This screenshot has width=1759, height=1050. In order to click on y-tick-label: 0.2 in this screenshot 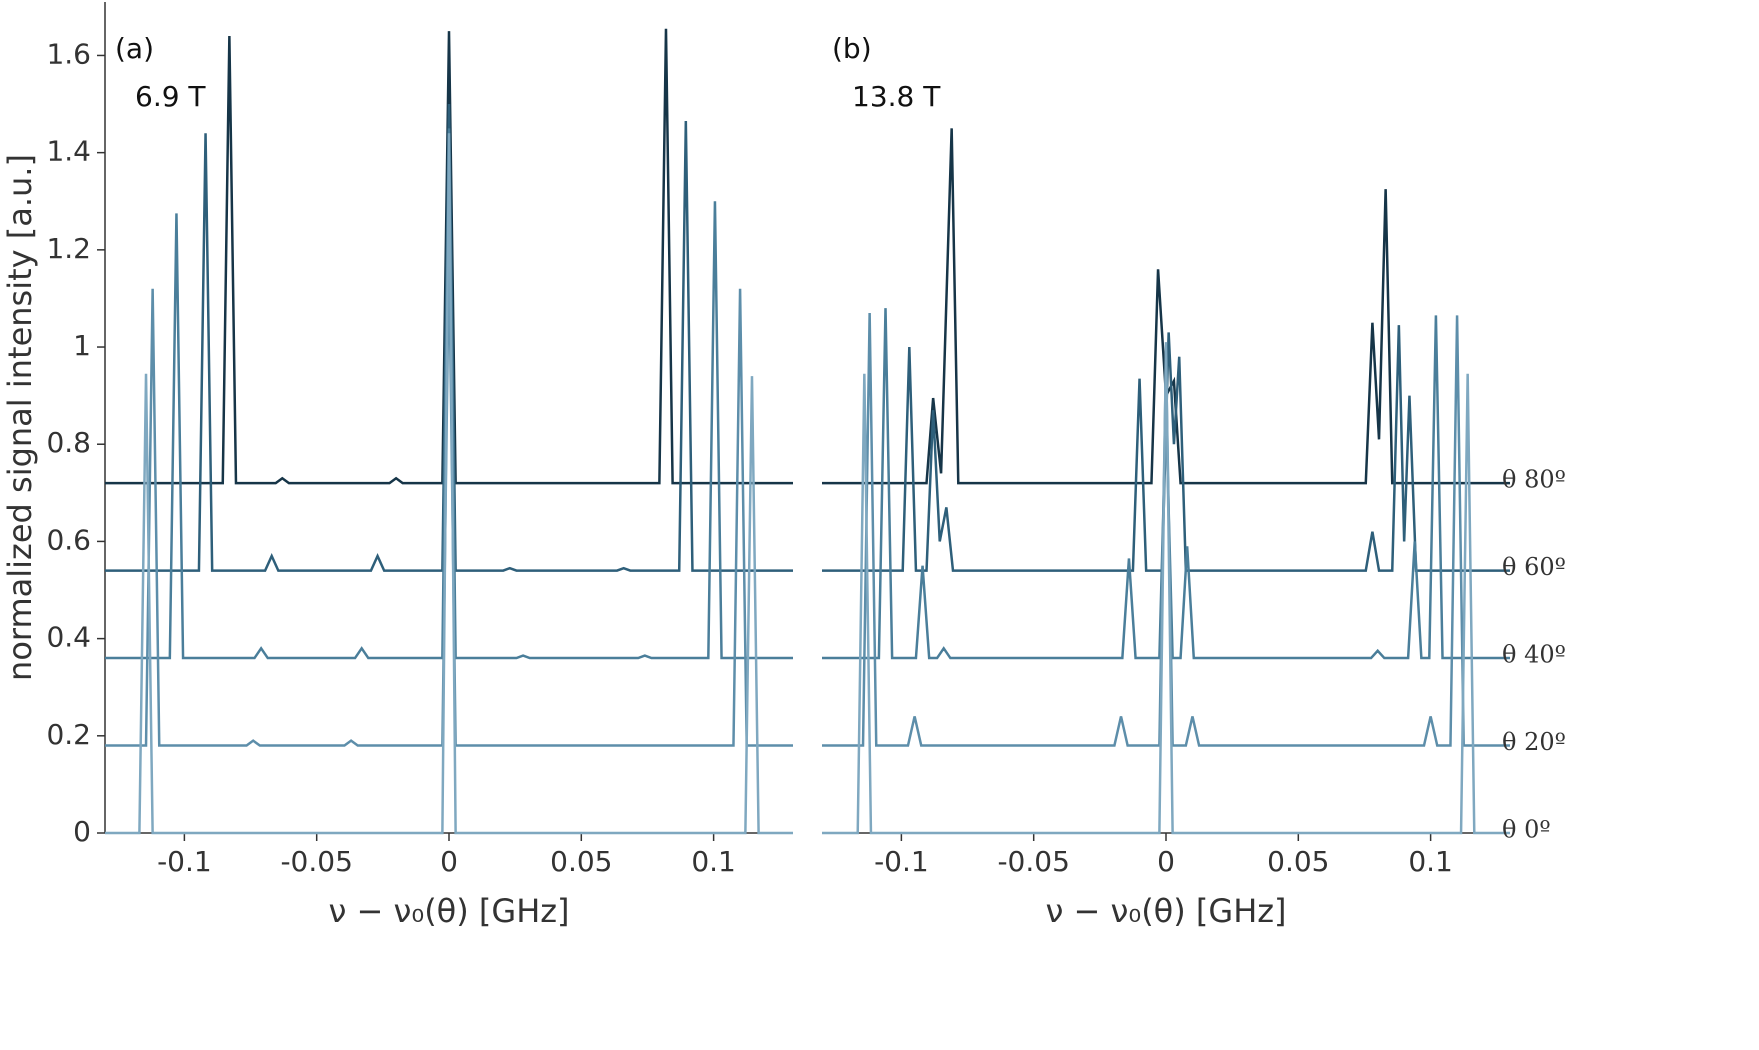, I will do `click(68, 734)`.